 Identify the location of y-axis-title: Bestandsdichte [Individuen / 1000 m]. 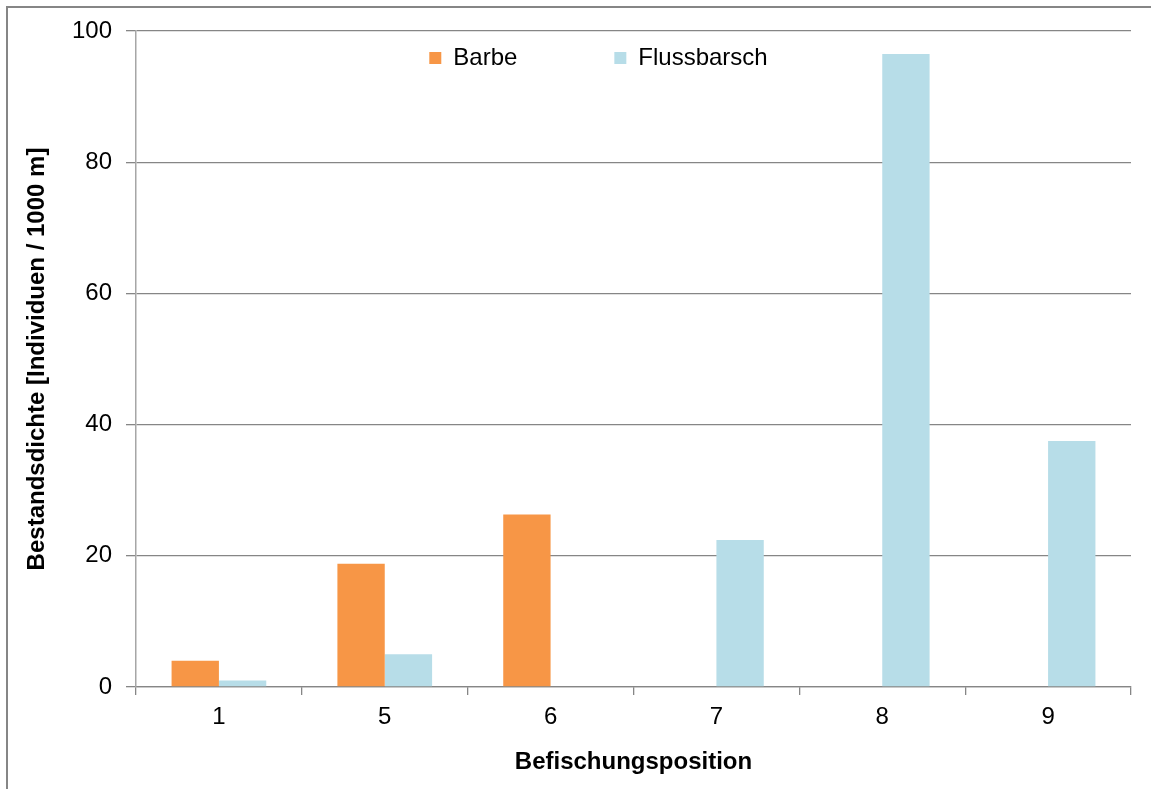
(36, 359).